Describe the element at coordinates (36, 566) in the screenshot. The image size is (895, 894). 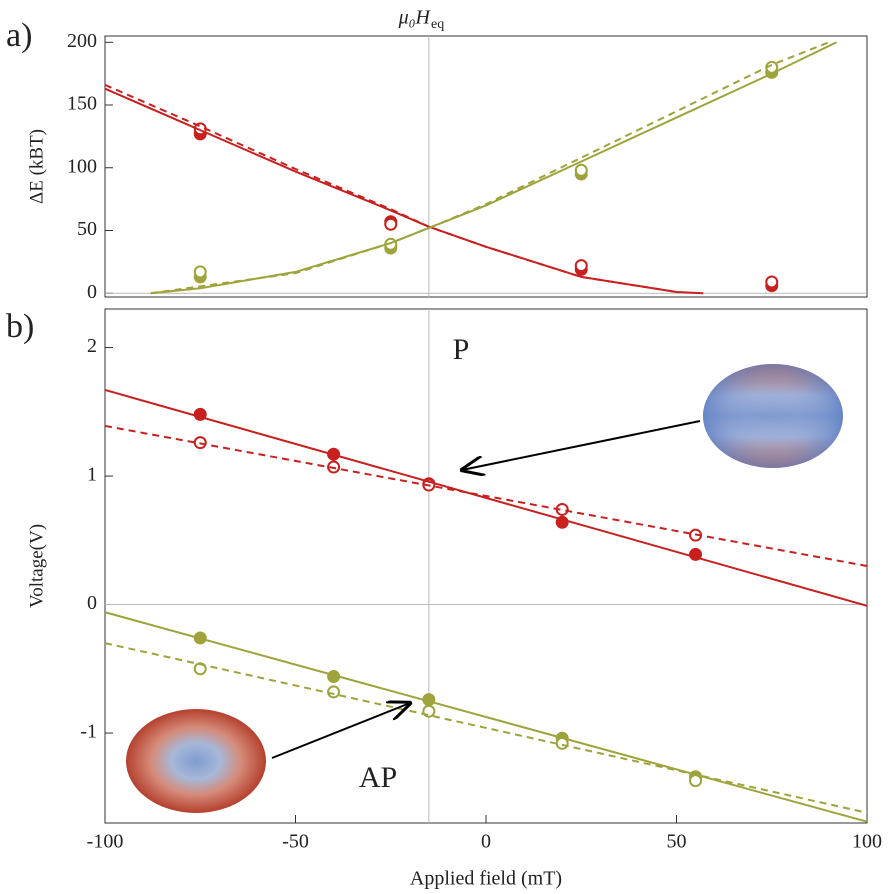
I see `y-axis-label: Voltage(V)` at that location.